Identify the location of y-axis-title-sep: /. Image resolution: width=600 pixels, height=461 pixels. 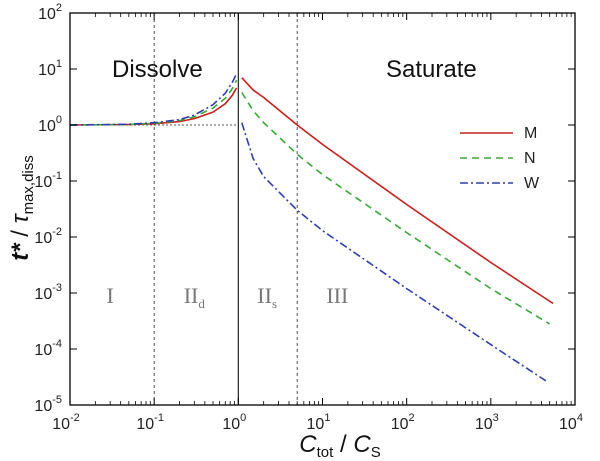
(20, 233).